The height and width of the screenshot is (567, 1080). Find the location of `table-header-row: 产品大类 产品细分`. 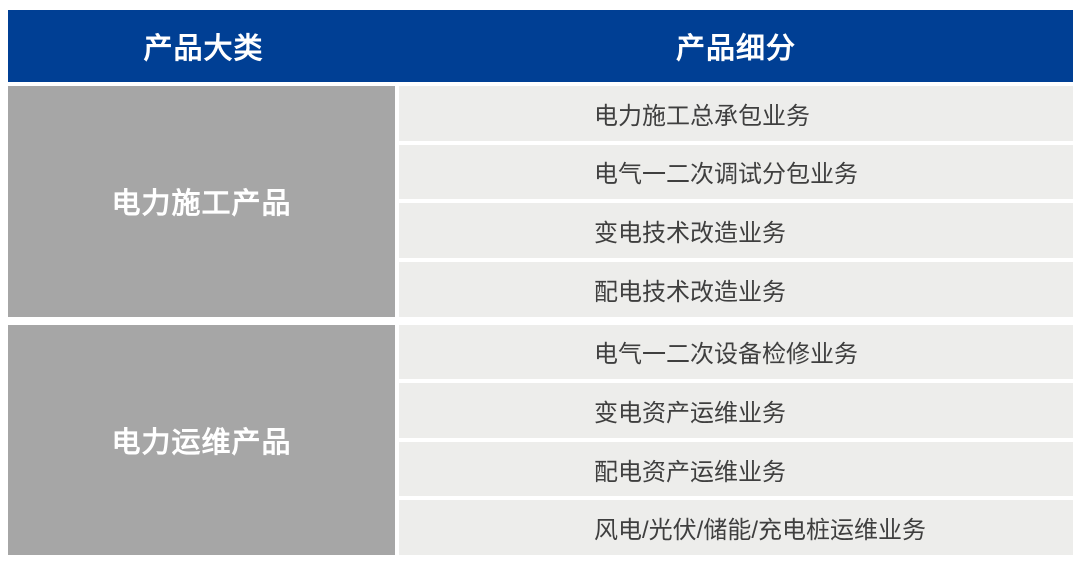

table-header-row: 产品大类 产品细分 is located at coordinates (540, 46).